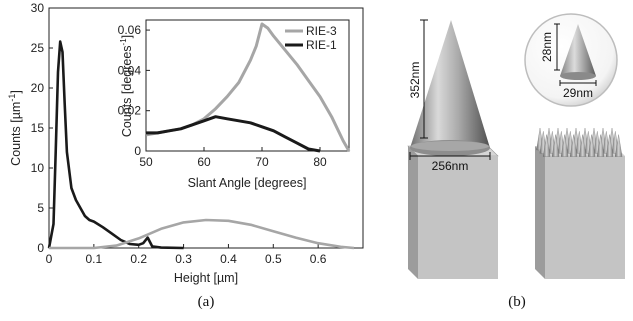  I want to click on y-tick-label: 0.06, so click(130, 30).